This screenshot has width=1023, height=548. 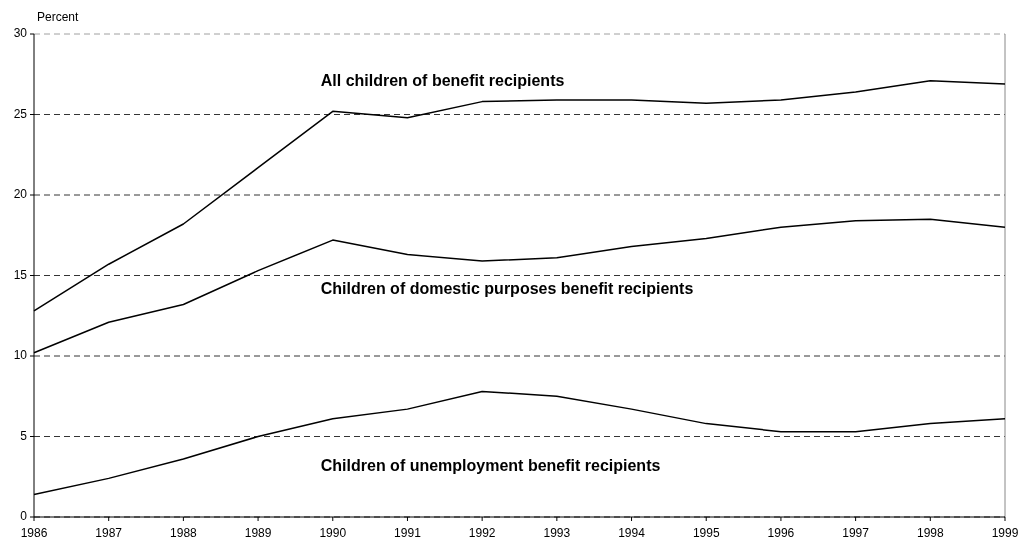 What do you see at coordinates (258, 533) in the screenshot?
I see `x-tick-label: 1989` at bounding box center [258, 533].